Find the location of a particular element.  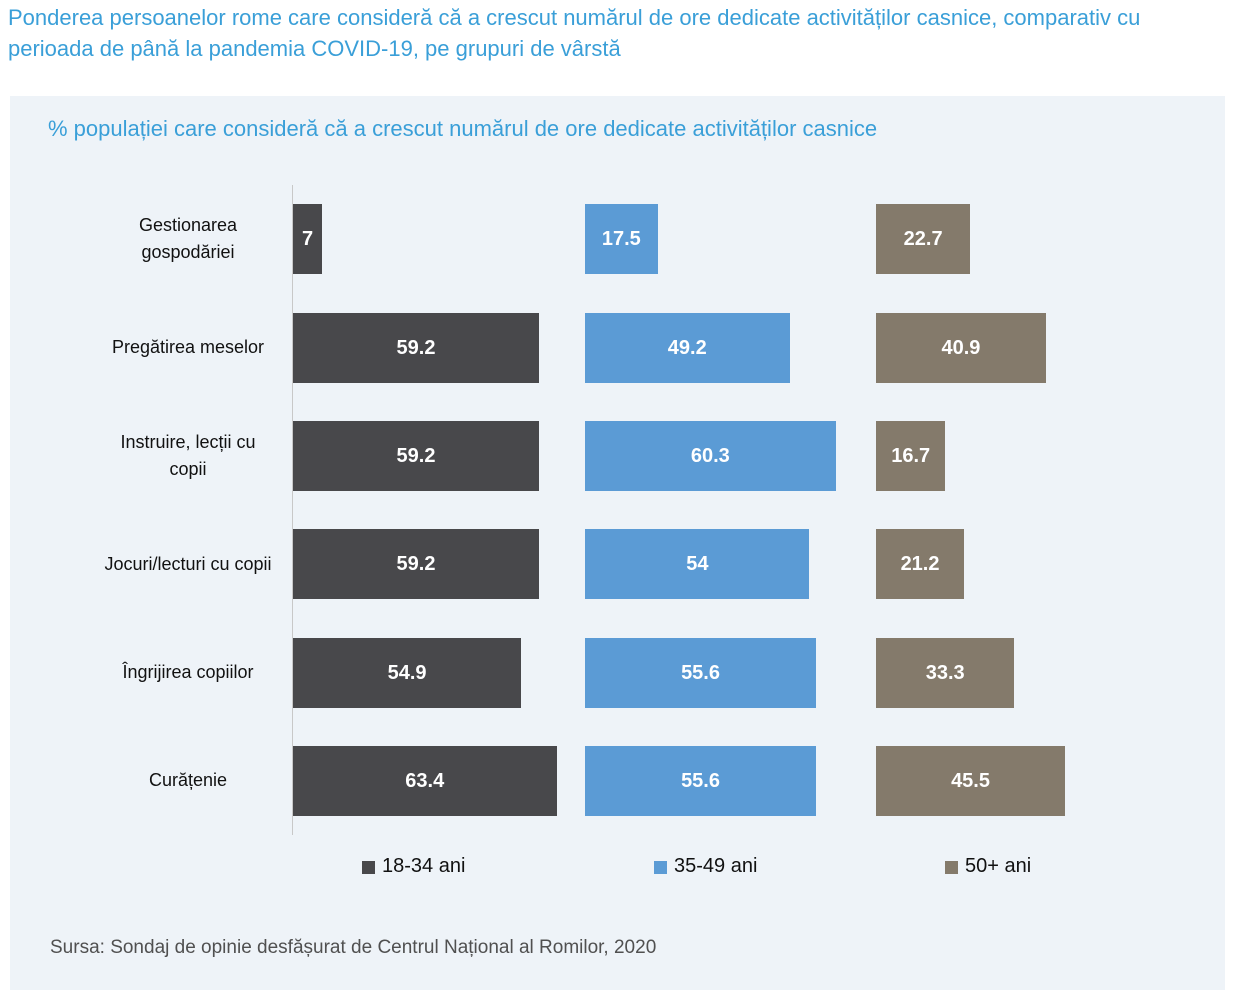

legend-label: 35-49 ani is located at coordinates (716, 866).